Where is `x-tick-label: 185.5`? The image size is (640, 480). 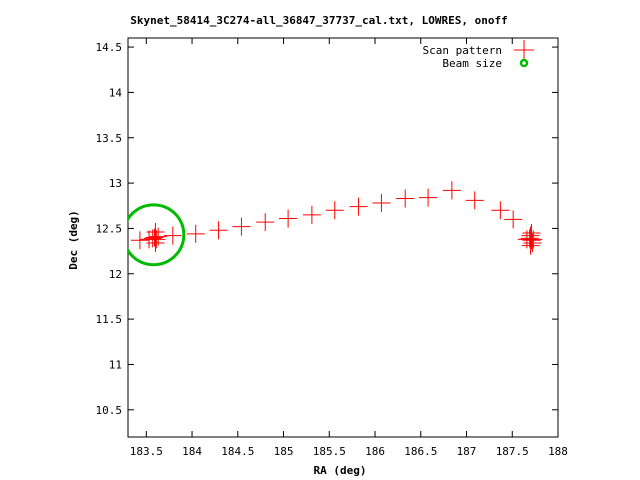
x-tick-label: 185.5 is located at coordinates (329, 451).